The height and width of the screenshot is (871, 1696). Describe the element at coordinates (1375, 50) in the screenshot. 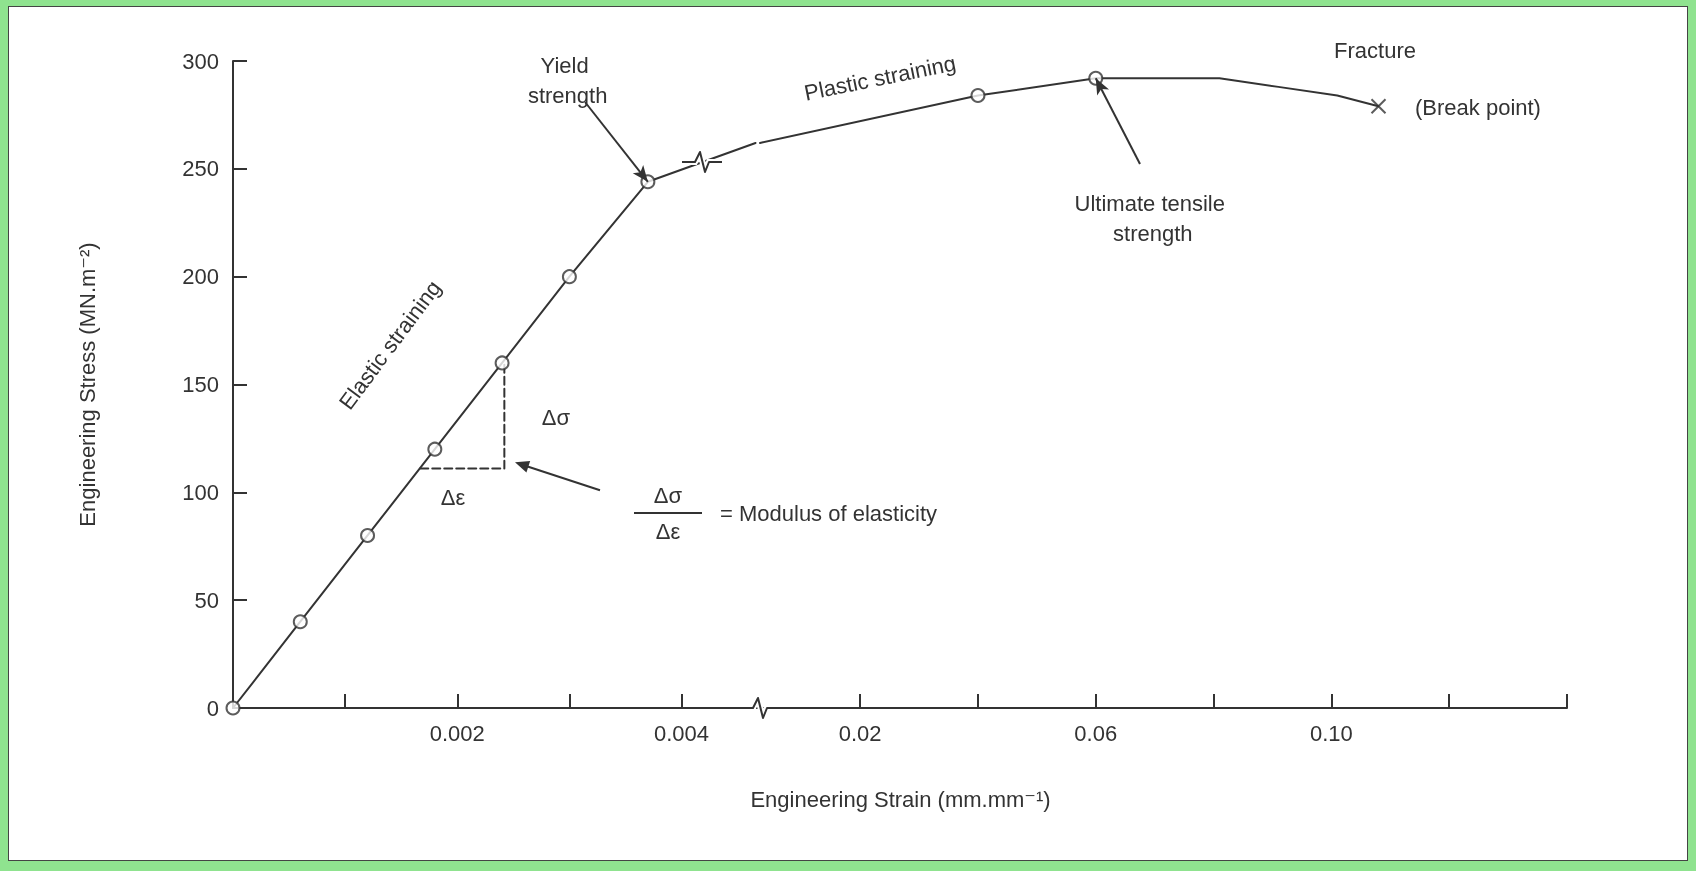

I see `annotation: Fracture` at that location.